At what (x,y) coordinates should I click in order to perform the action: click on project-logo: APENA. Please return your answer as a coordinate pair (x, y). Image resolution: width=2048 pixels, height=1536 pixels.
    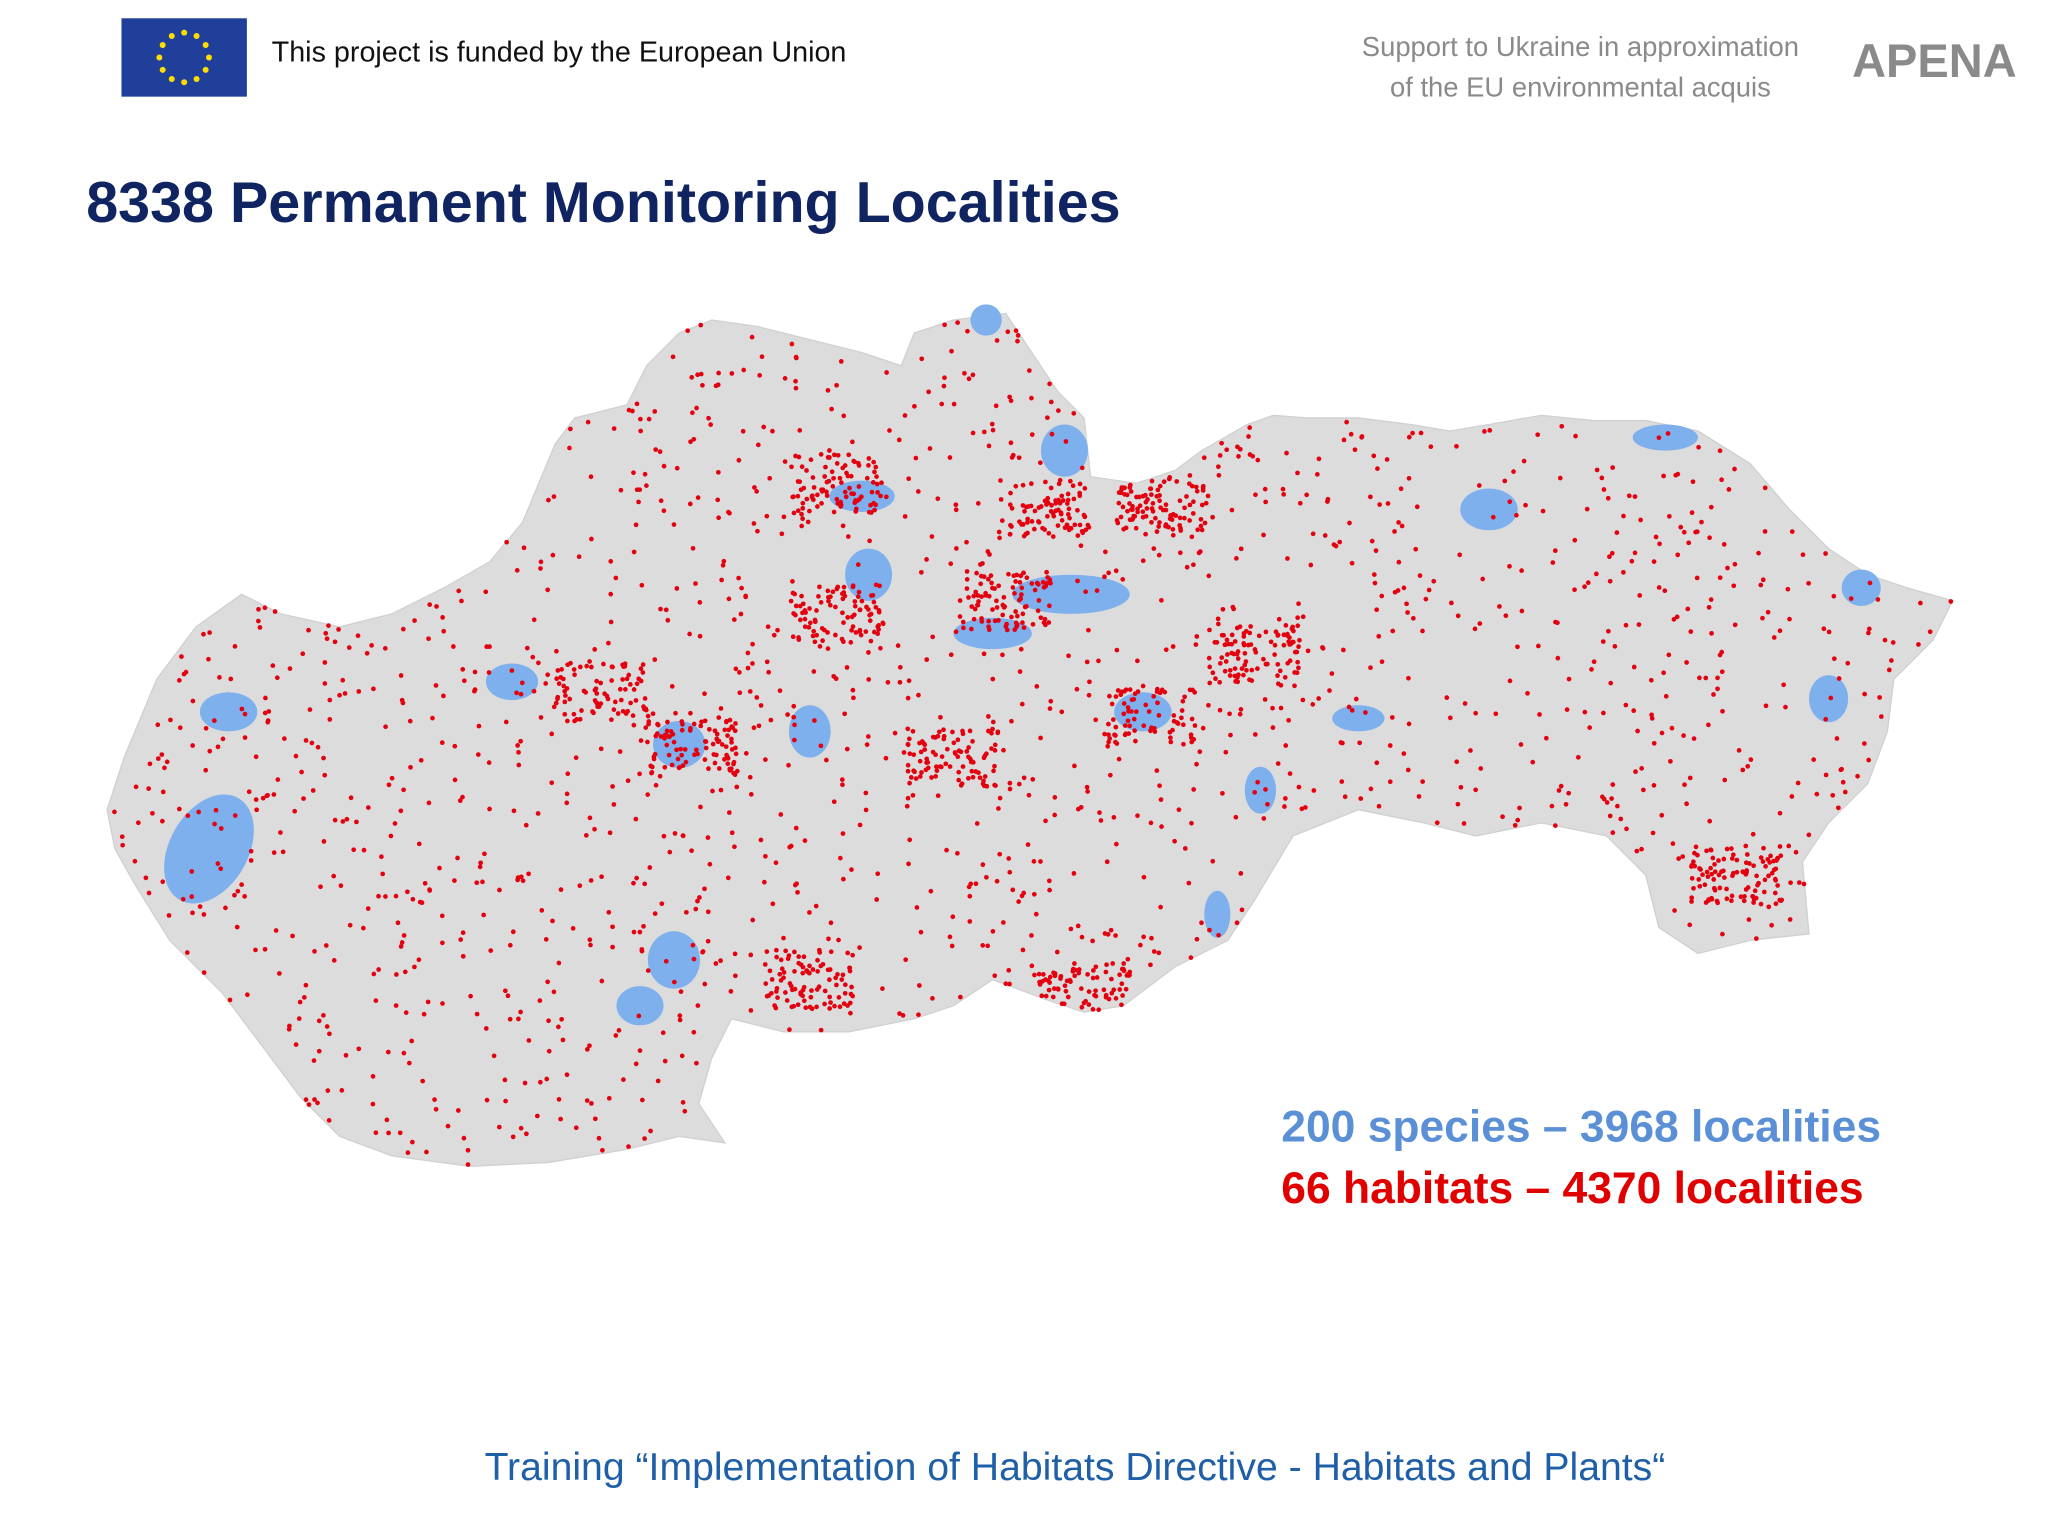
    Looking at the image, I should click on (1934, 60).